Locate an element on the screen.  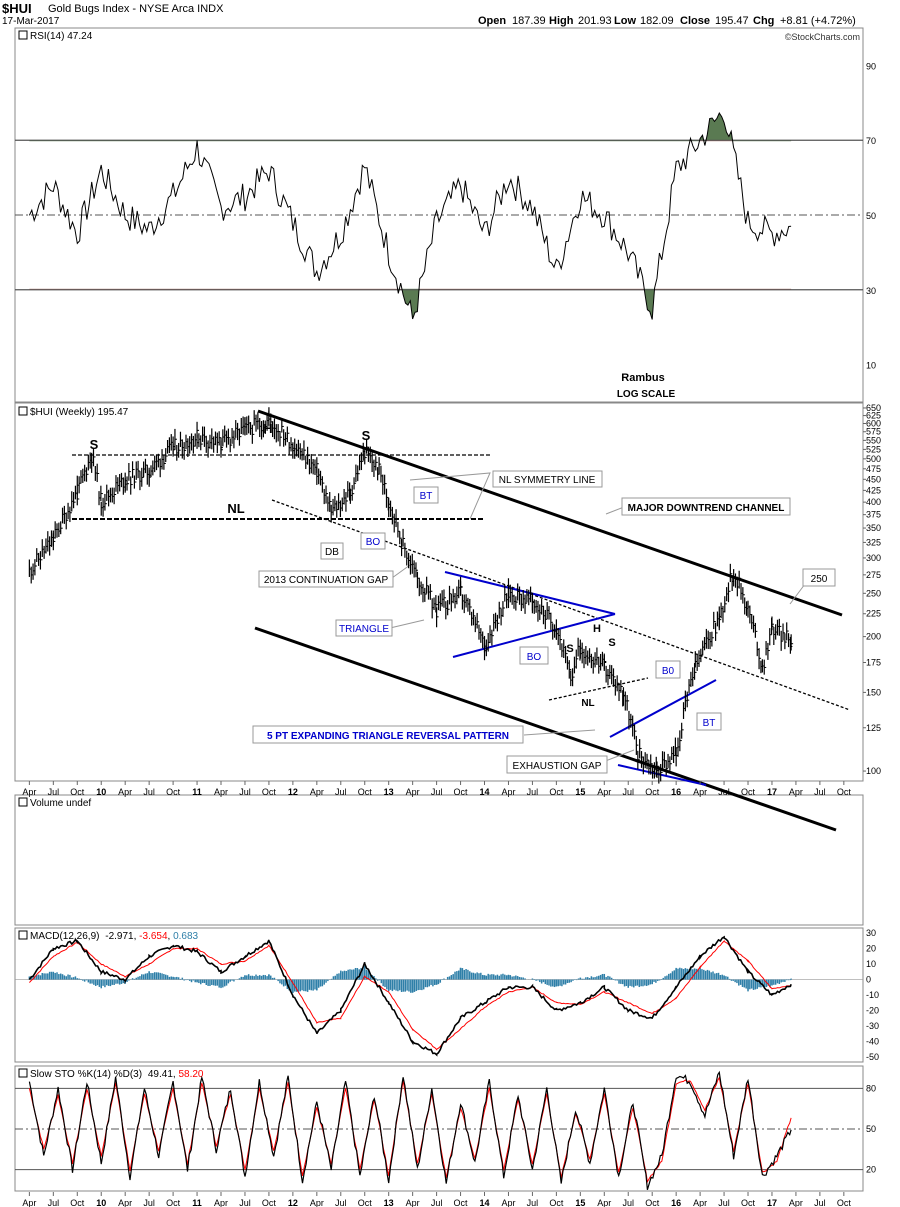
label-s-right: S is located at coordinates (366, 435).